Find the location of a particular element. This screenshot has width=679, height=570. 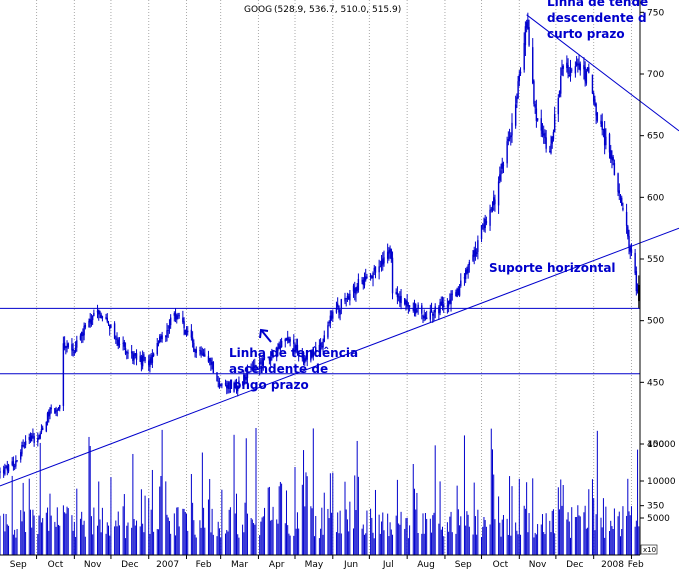

x-tick-label: Feb is located at coordinates (204, 565).